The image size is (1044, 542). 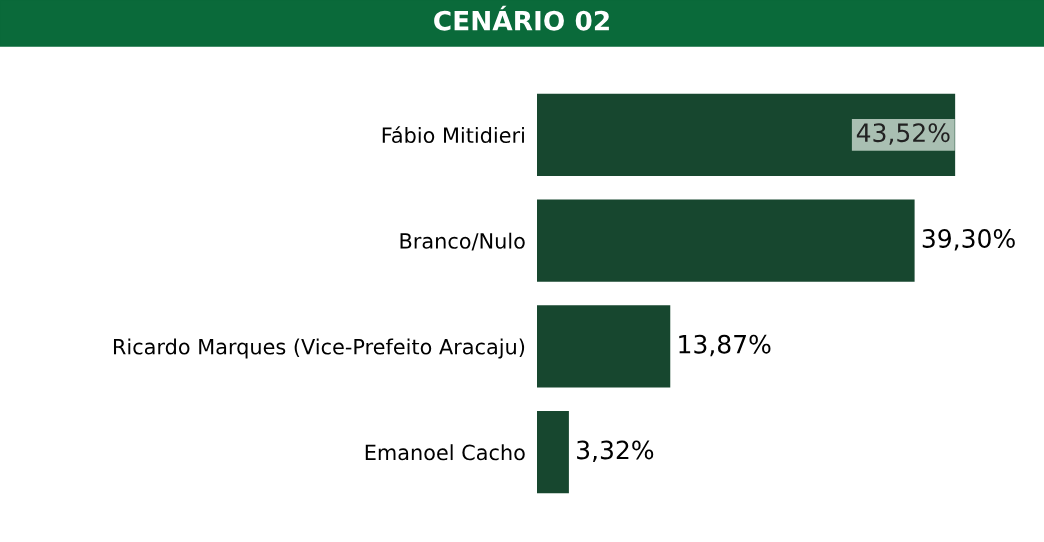 I want to click on chart-title: CENÁRIO 02, so click(x=521, y=18).